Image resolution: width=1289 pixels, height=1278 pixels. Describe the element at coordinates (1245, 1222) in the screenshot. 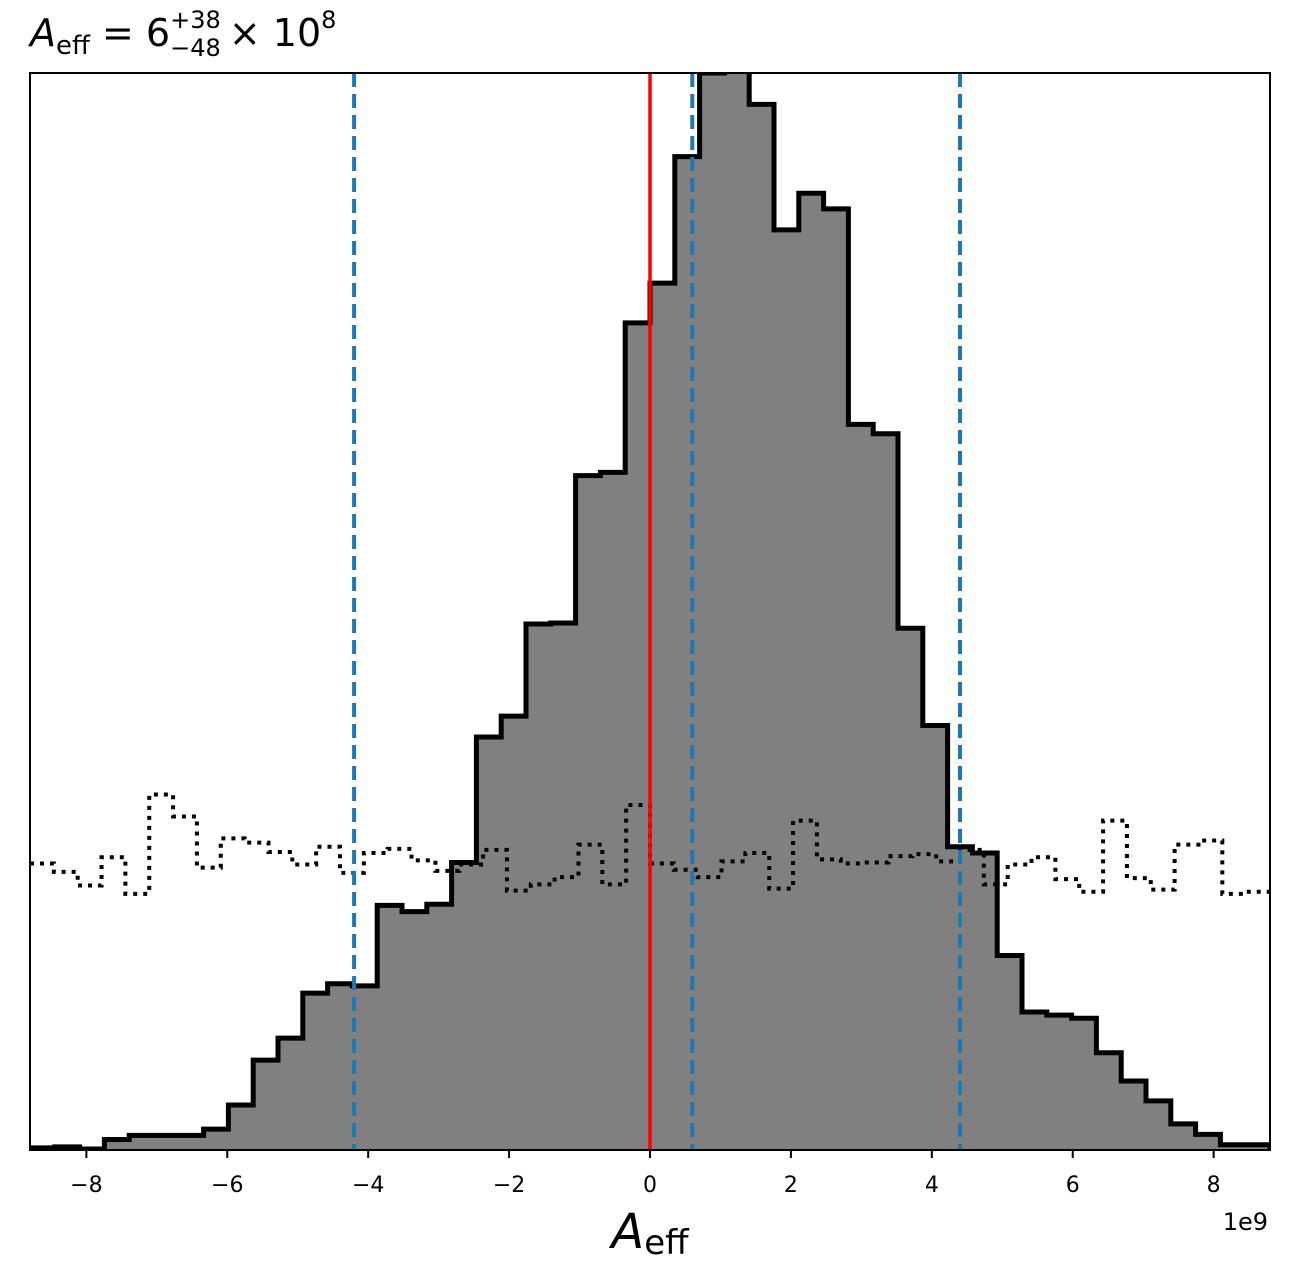

I see `x-axis-offset-text: 1e9` at that location.